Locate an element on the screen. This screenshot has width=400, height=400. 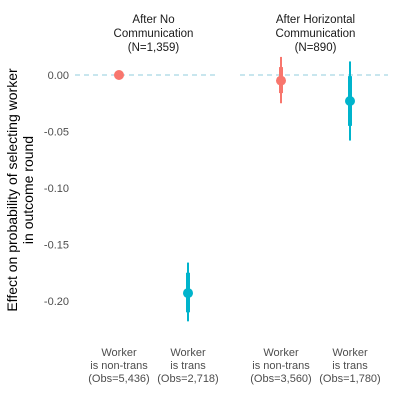
y-axis-ticks: 0.00 -0.05 -0.10 -0.15 -0.20 is located at coordinates (56, 189).